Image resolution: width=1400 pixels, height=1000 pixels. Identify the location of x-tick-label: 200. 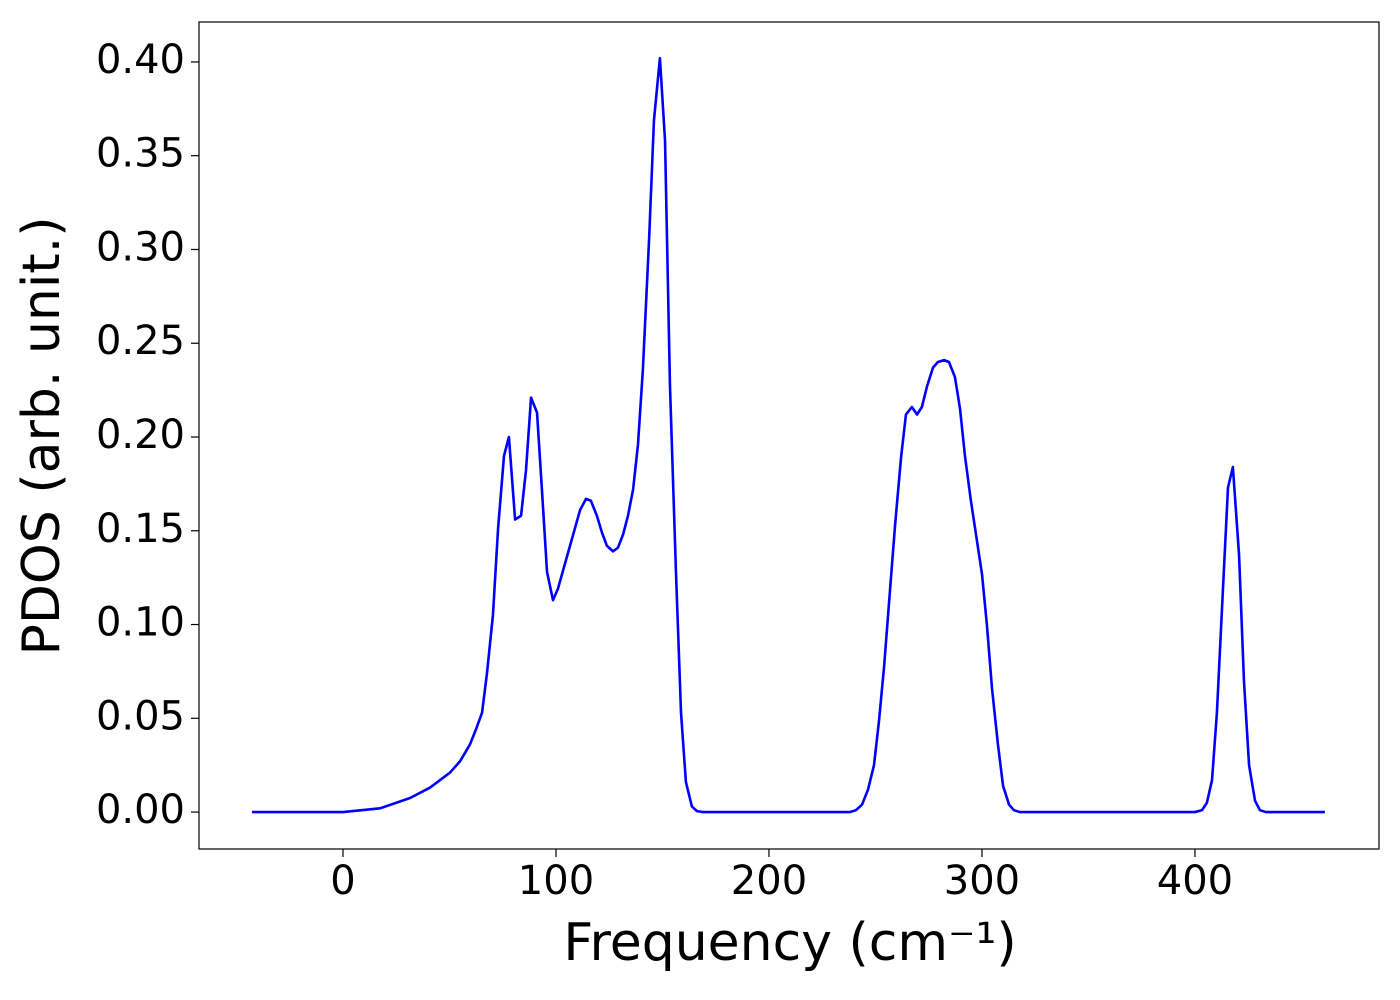
(769, 881).